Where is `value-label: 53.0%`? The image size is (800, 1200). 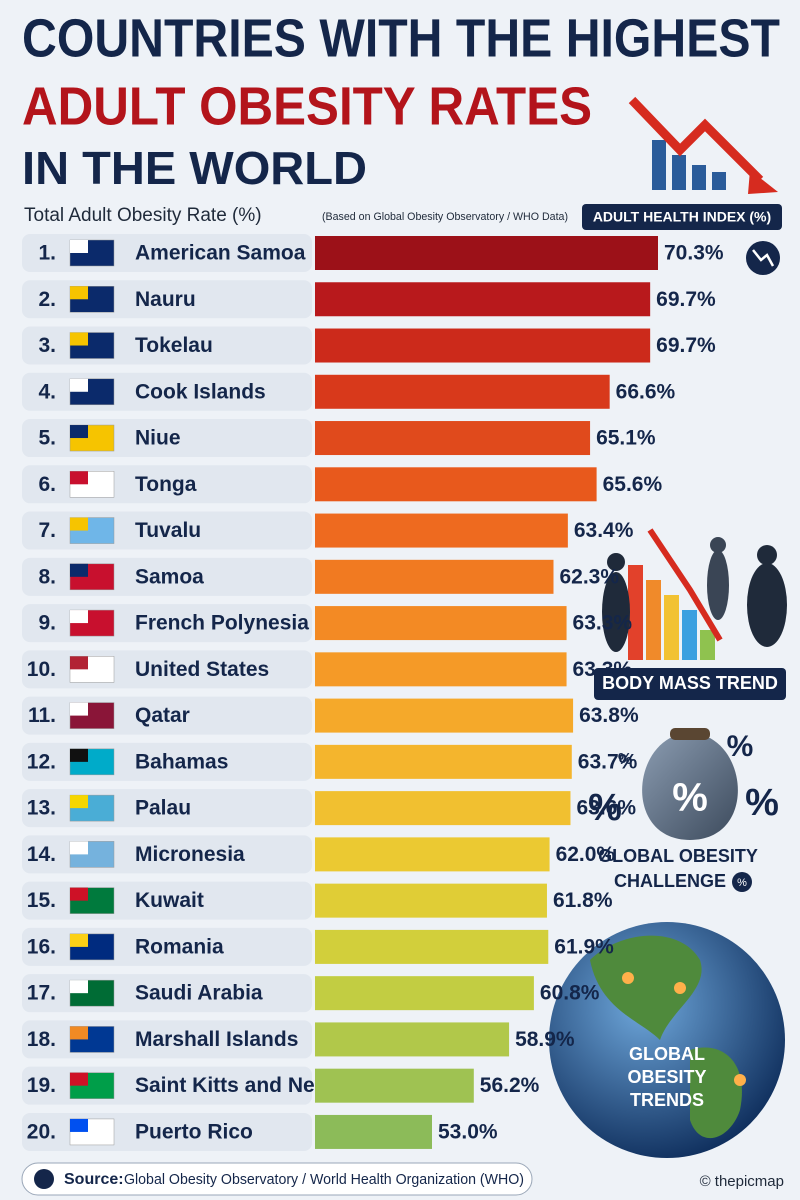
value-label: 53.0% is located at coordinates (468, 1131).